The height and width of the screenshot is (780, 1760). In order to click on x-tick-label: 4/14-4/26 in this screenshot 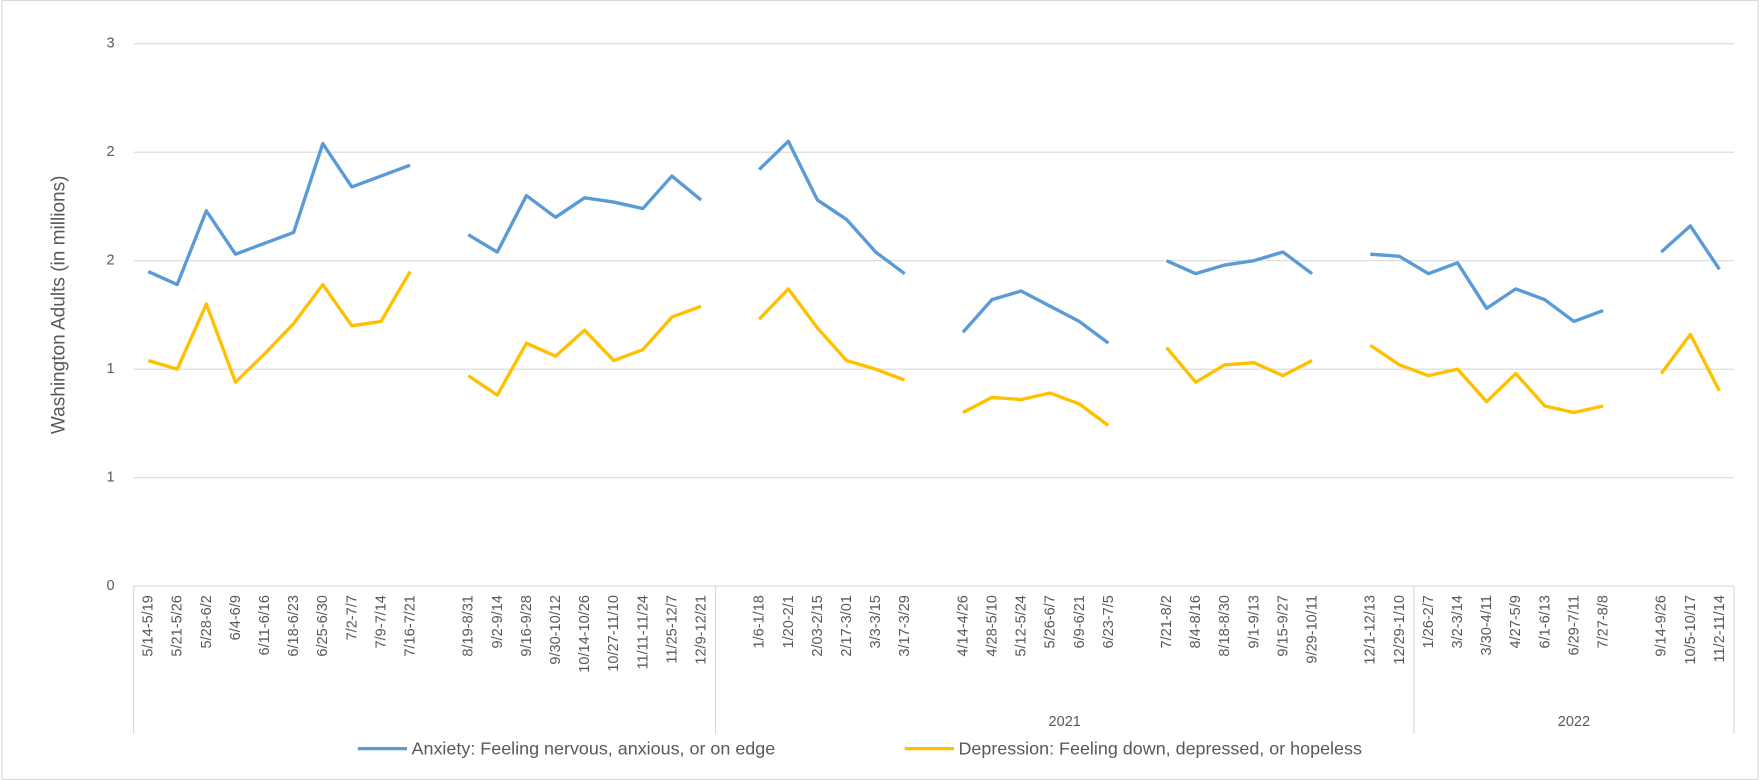, I will do `click(963, 625)`.